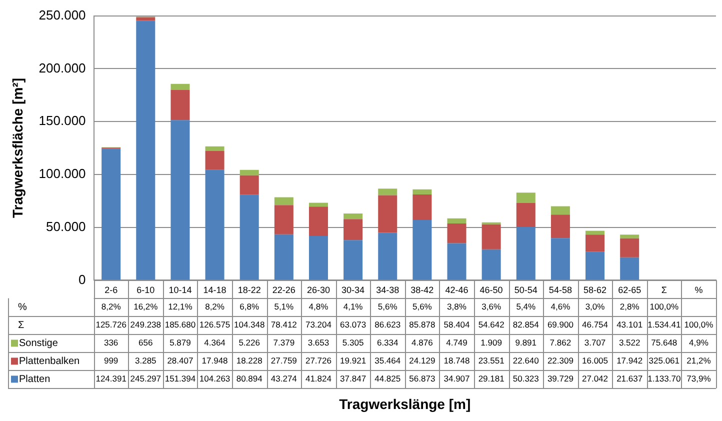  I want to click on text: 85.878, so click(422, 325).